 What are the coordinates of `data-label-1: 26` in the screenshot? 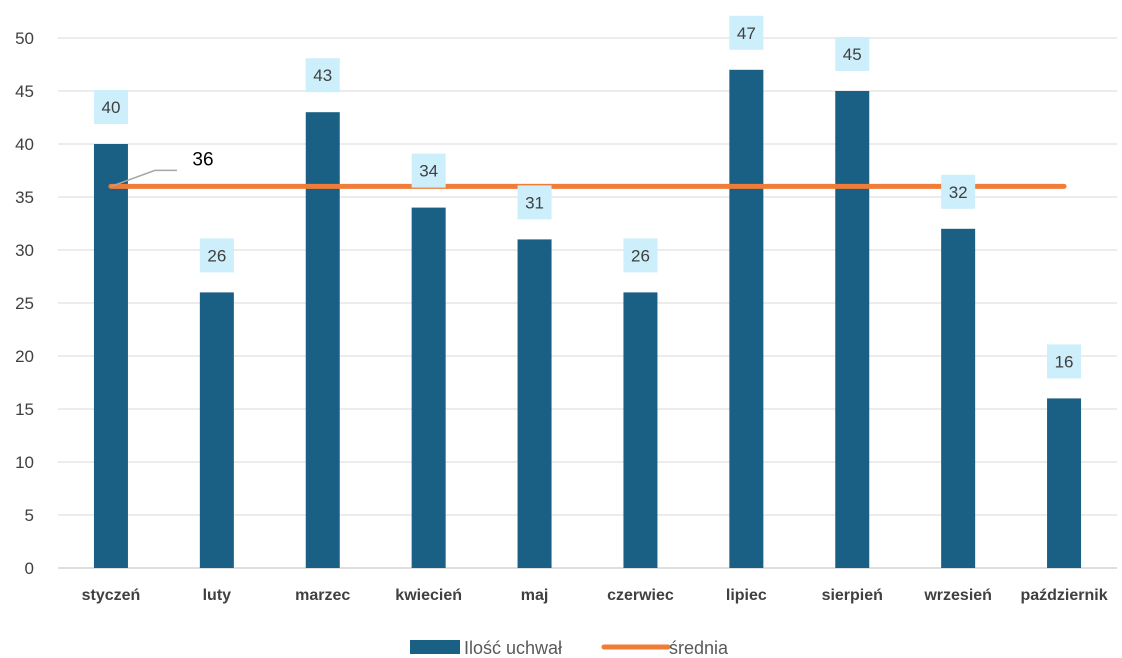 It's located at (216, 255).